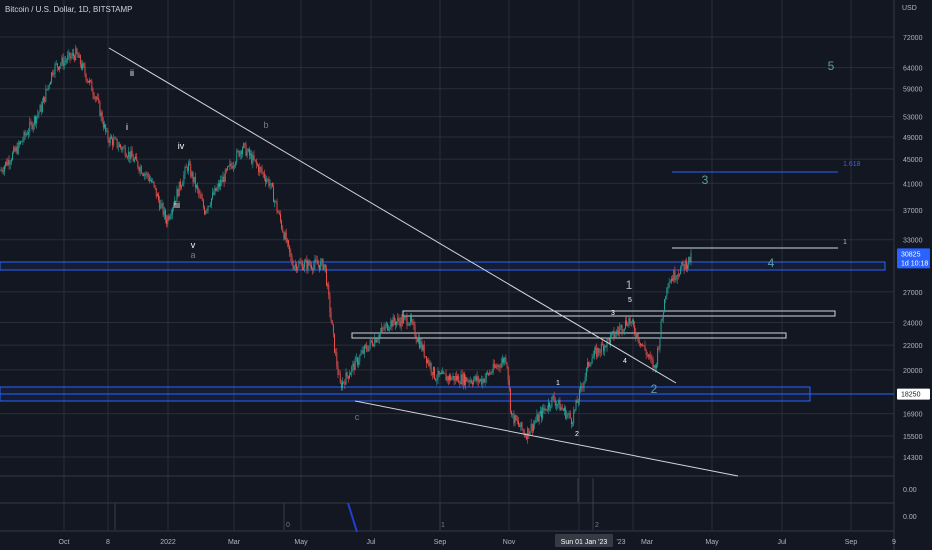 The height and width of the screenshot is (550, 932). What do you see at coordinates (913, 90) in the screenshot?
I see `price-tick-label: 59000` at bounding box center [913, 90].